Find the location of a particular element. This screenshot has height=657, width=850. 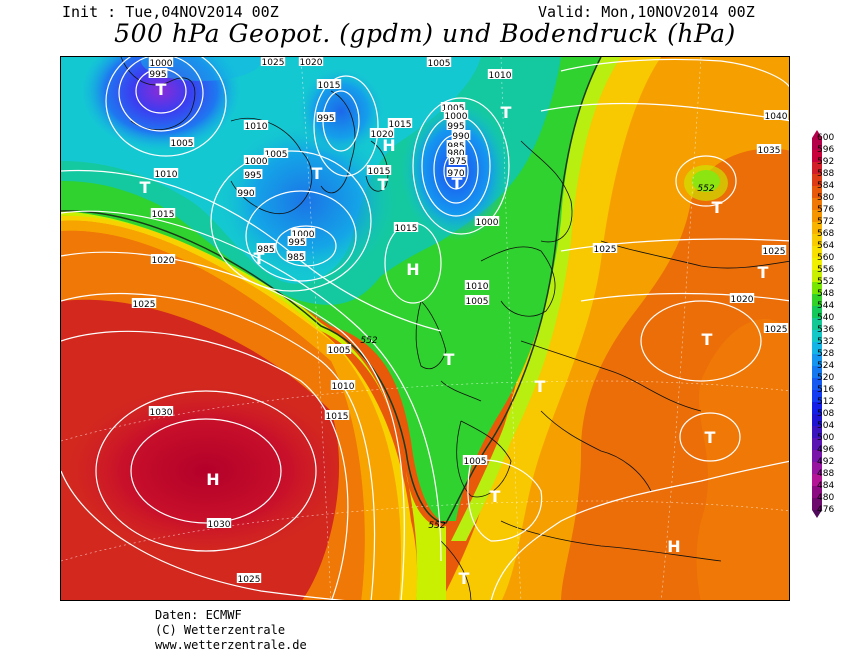

legend-label: 592 is located at coordinates (826, 162).